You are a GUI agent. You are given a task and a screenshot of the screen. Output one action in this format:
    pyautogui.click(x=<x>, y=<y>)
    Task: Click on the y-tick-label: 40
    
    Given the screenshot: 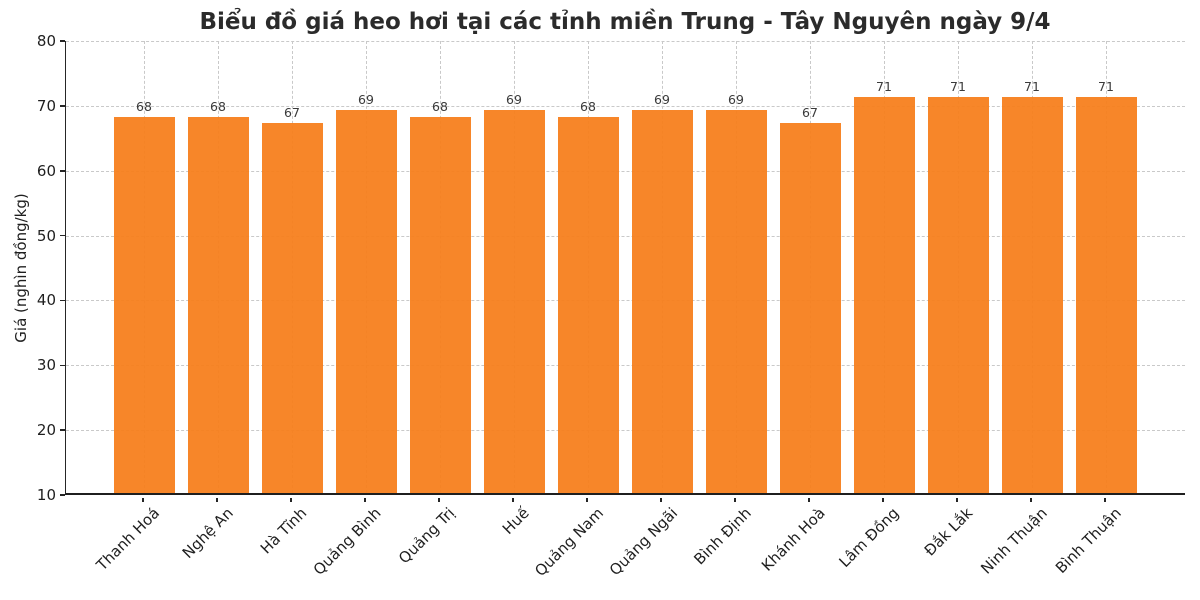 What is the action you would take?
    pyautogui.click(x=46, y=300)
    